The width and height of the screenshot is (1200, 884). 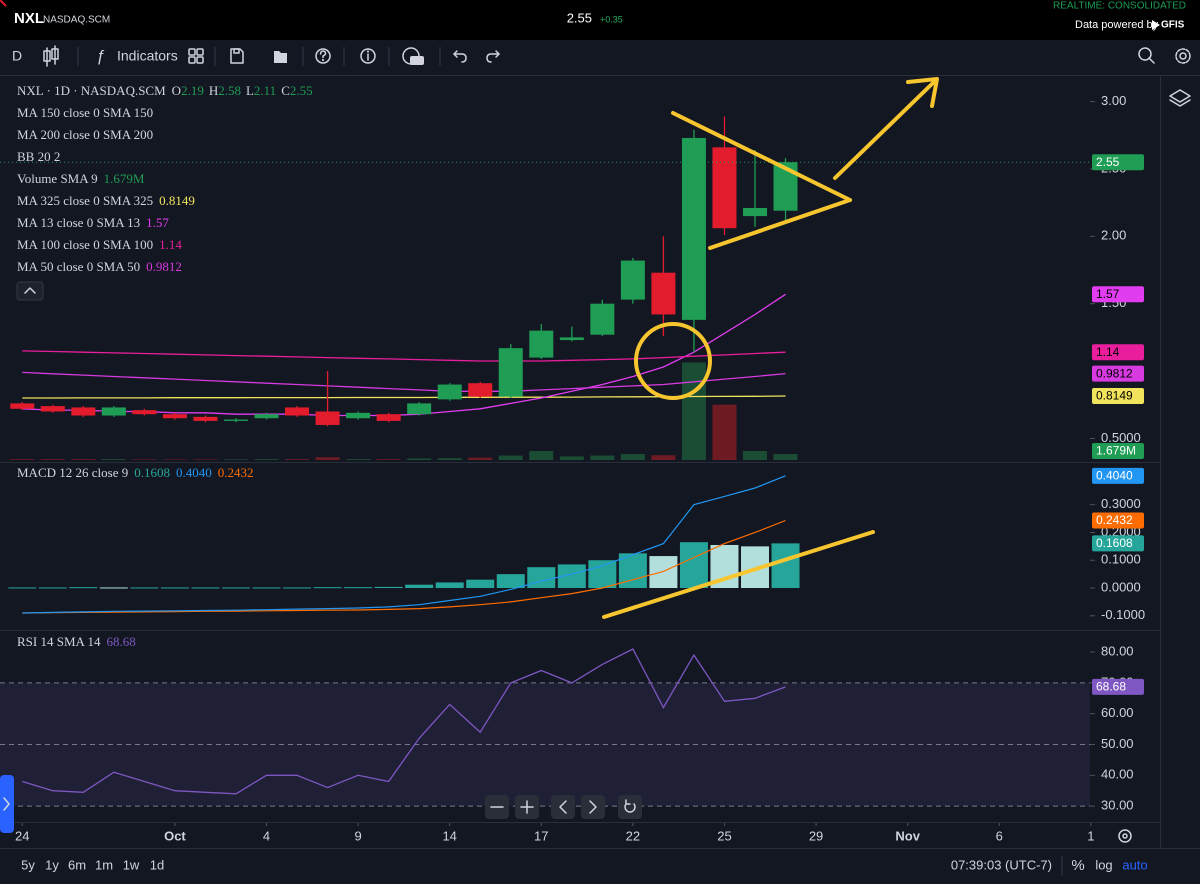 I want to click on ohlc-label: O, so click(x=176, y=90).